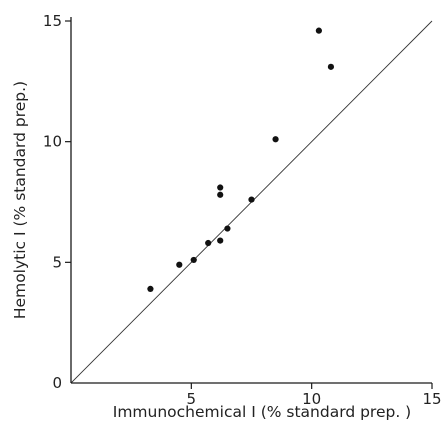  What do you see at coordinates (57, 202) in the screenshot?
I see `y-axis-ticks: 0 5 10 15` at bounding box center [57, 202].